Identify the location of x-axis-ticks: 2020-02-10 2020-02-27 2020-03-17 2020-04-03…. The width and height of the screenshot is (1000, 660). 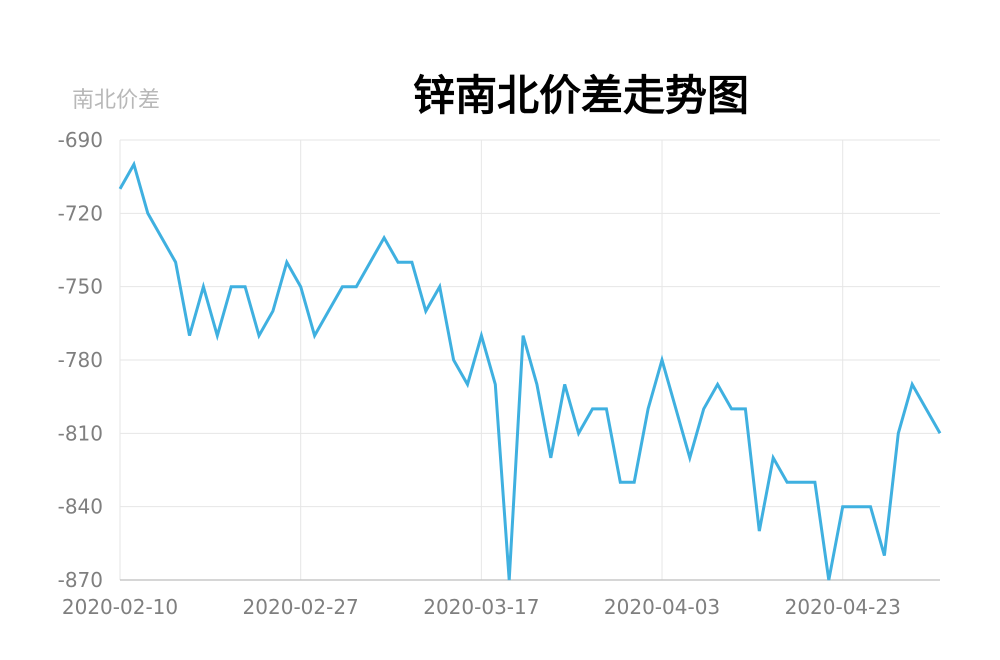
(481, 607).